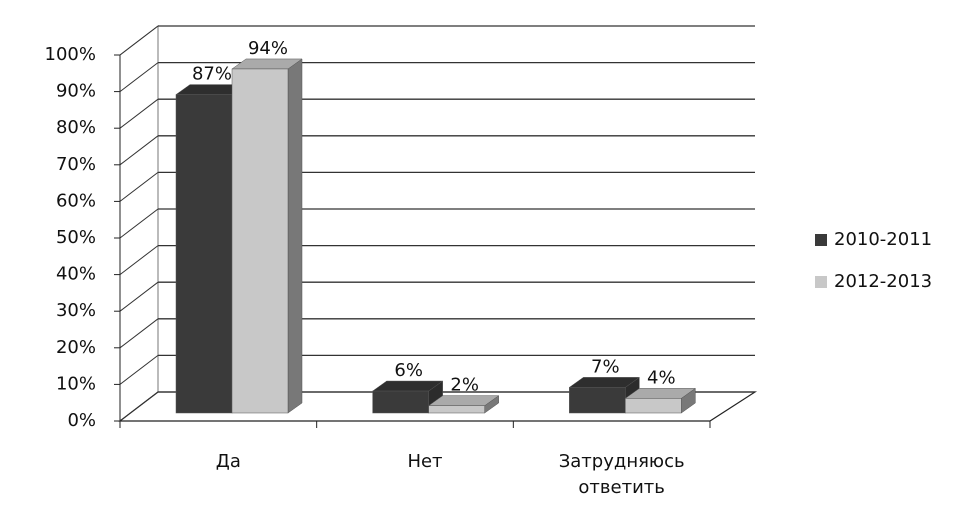 This screenshot has width=969, height=509. What do you see at coordinates (76, 164) in the screenshot?
I see `y-tick-label: 70%` at bounding box center [76, 164].